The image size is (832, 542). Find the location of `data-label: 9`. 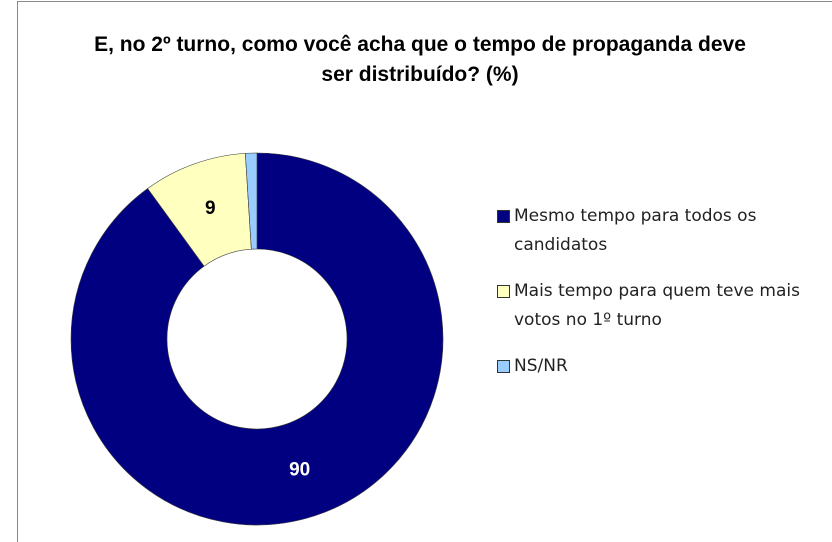

data-label: 9 is located at coordinates (210, 208).